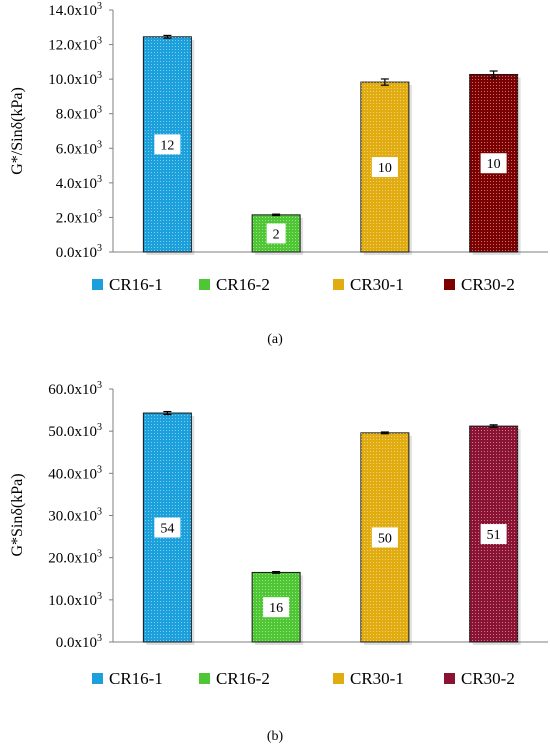 The image size is (550, 752). Describe the element at coordinates (79, 148) in the screenshot. I see `y-tick-label: 6.0x10³` at that location.